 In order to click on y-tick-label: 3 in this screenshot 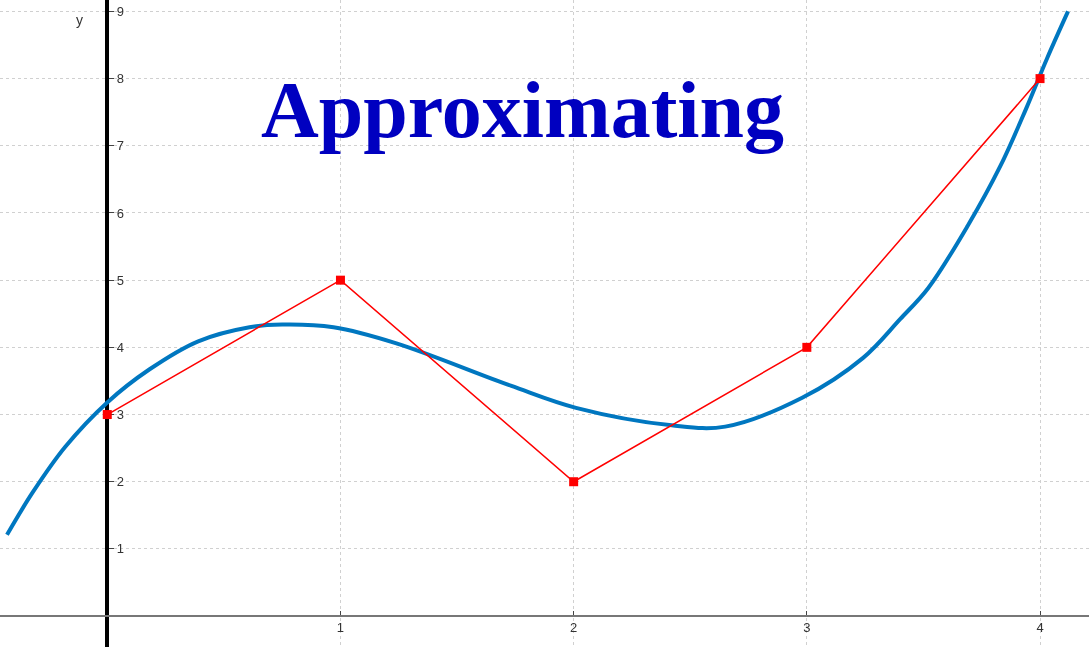, I will do `click(120, 415)`.